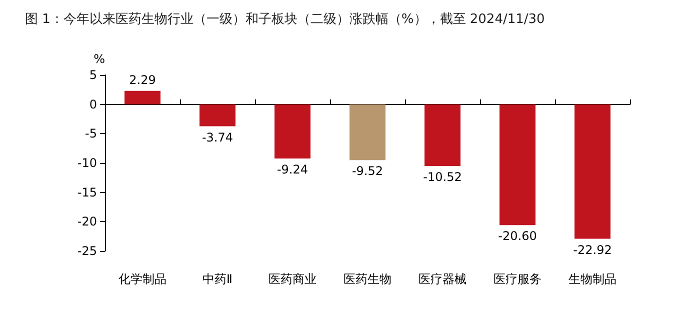  I want to click on y-tick-label: 5, so click(93, 75).